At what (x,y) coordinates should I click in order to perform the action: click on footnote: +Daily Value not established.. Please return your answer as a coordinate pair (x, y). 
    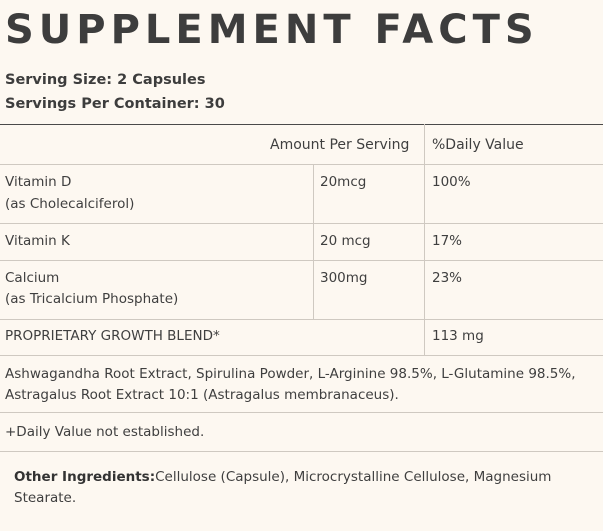
    Looking at the image, I should click on (105, 432).